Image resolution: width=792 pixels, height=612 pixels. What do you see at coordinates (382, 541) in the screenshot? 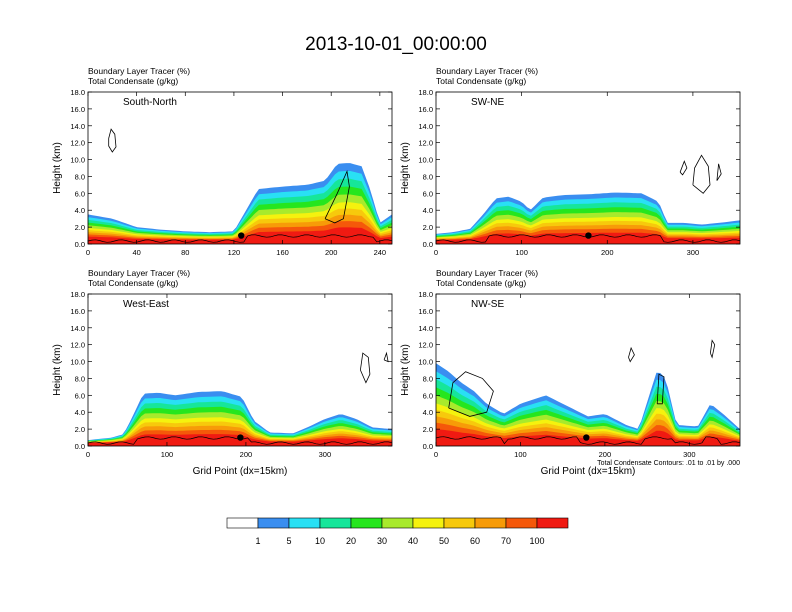
I see `colorbar-label: 30` at bounding box center [382, 541].